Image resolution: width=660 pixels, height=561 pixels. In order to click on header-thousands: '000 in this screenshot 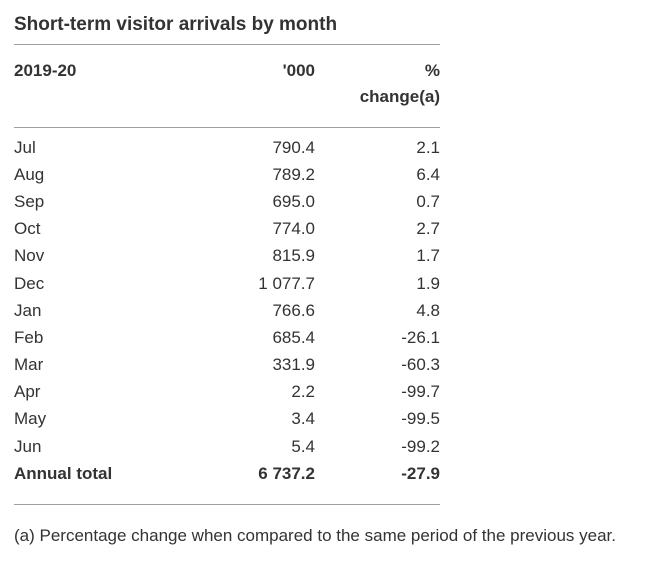, I will do `click(244, 86)`.